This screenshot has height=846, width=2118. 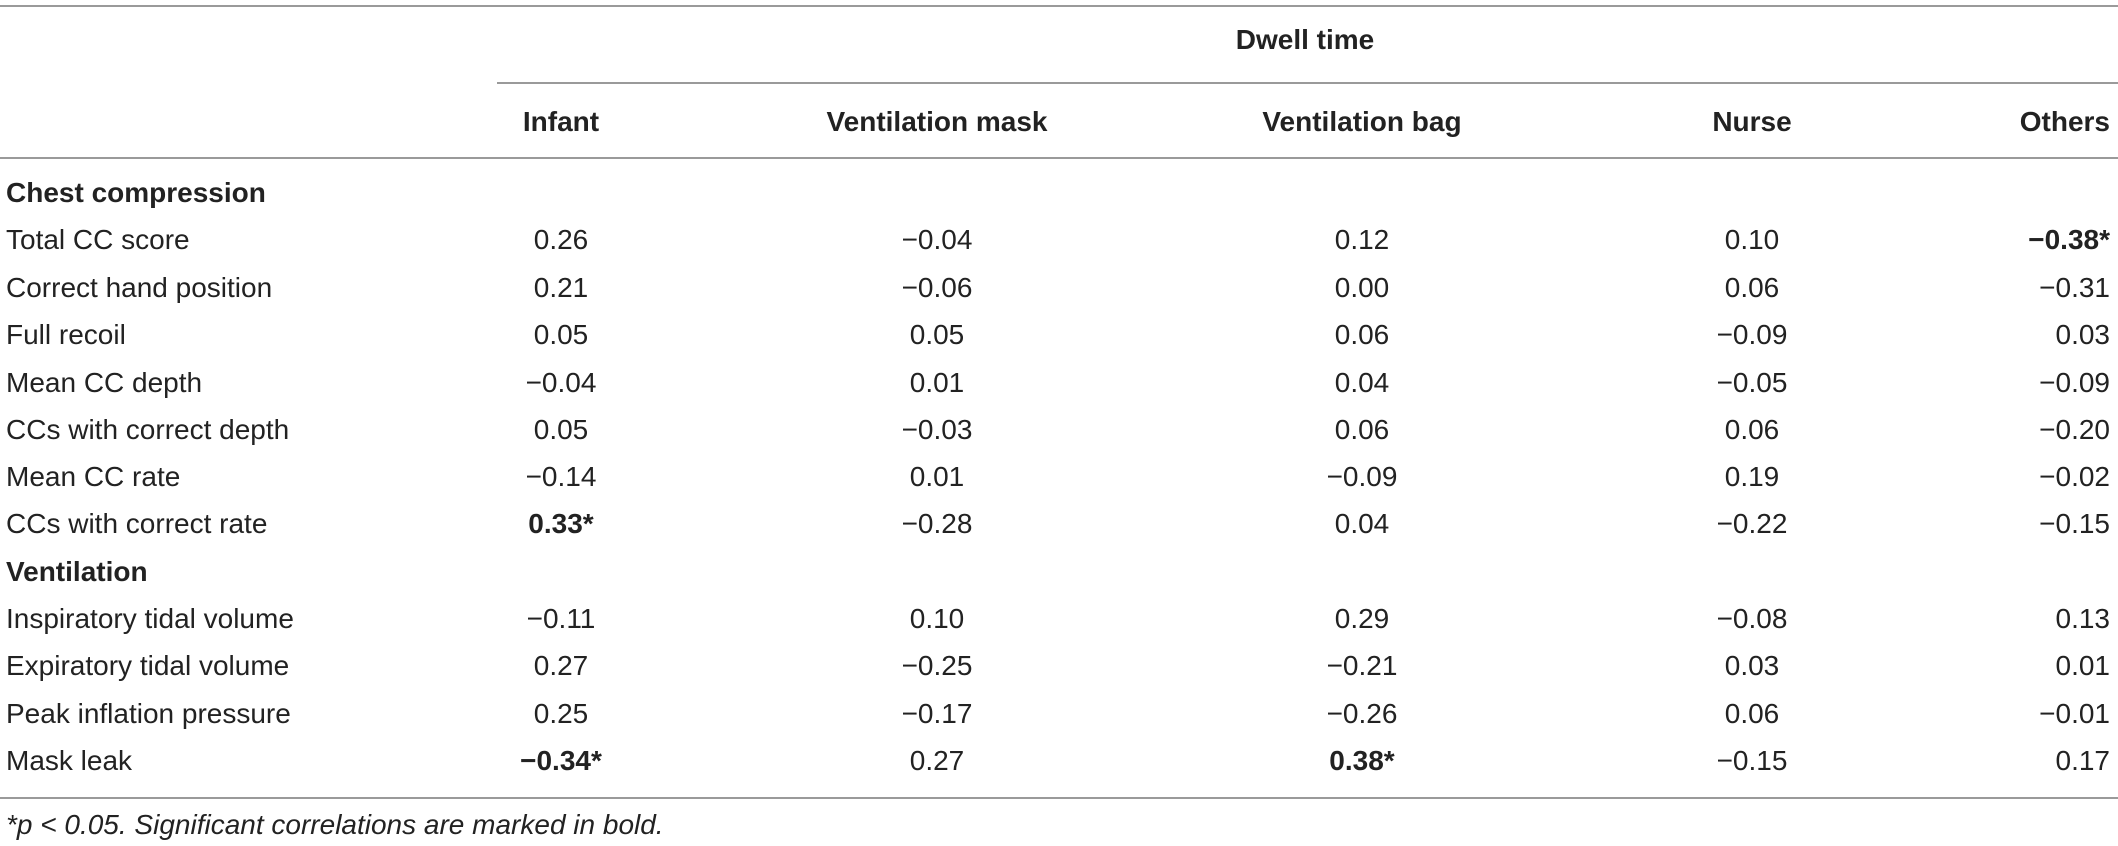 I want to click on table-cell: −0.38*, so click(x=2069, y=239).